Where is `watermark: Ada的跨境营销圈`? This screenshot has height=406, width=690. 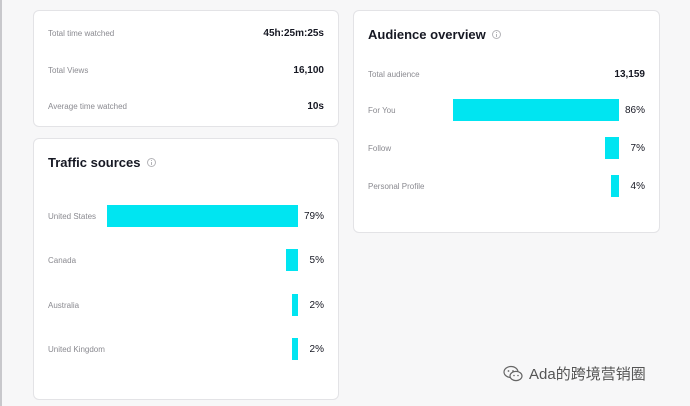 watermark: Ada的跨境营销圈 is located at coordinates (574, 373).